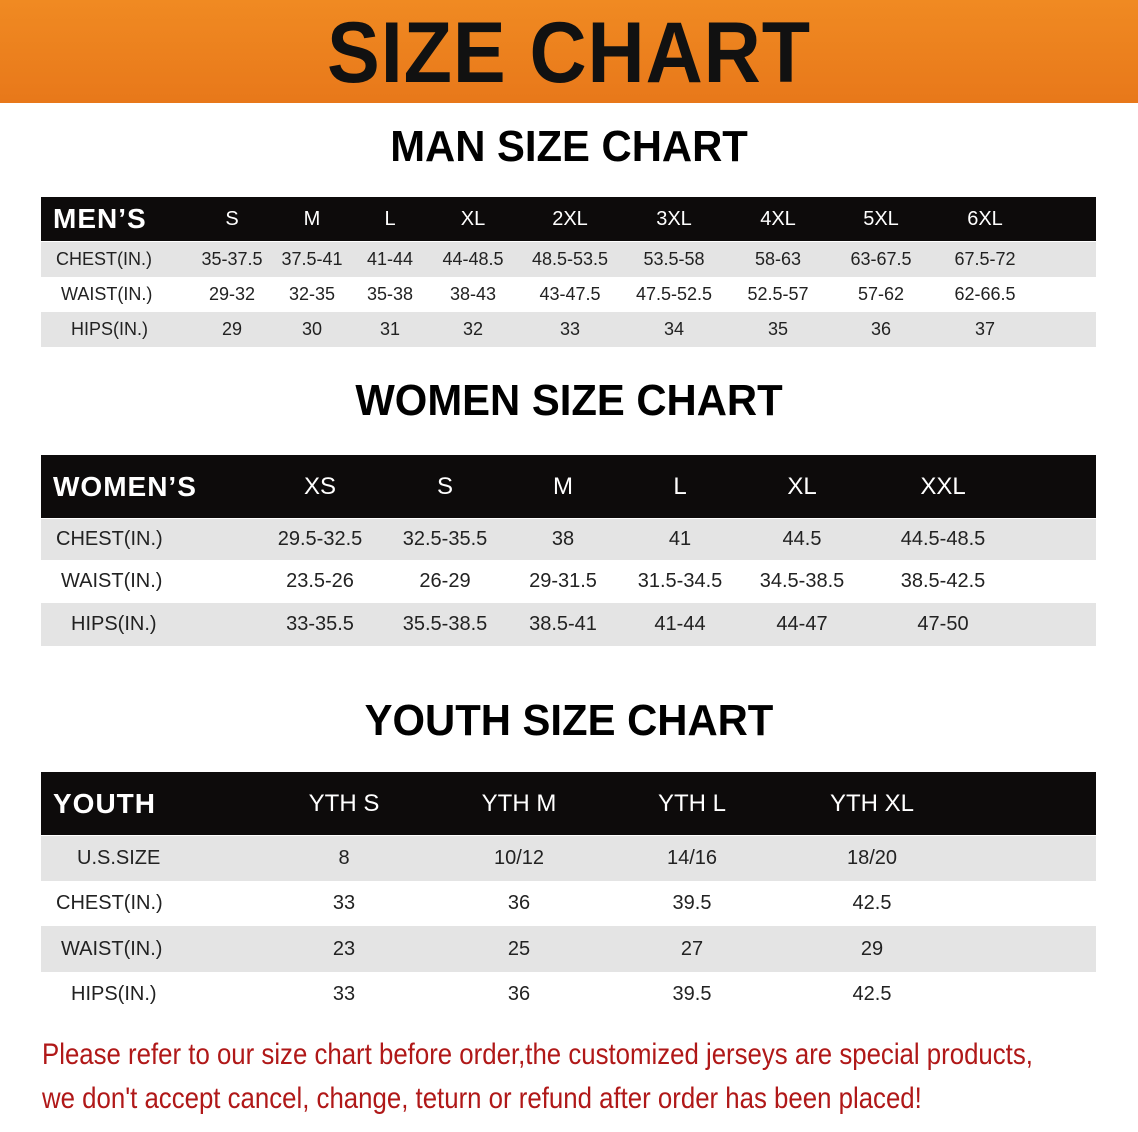 The width and height of the screenshot is (1138, 1132). I want to click on table-cell: 38, so click(563, 539).